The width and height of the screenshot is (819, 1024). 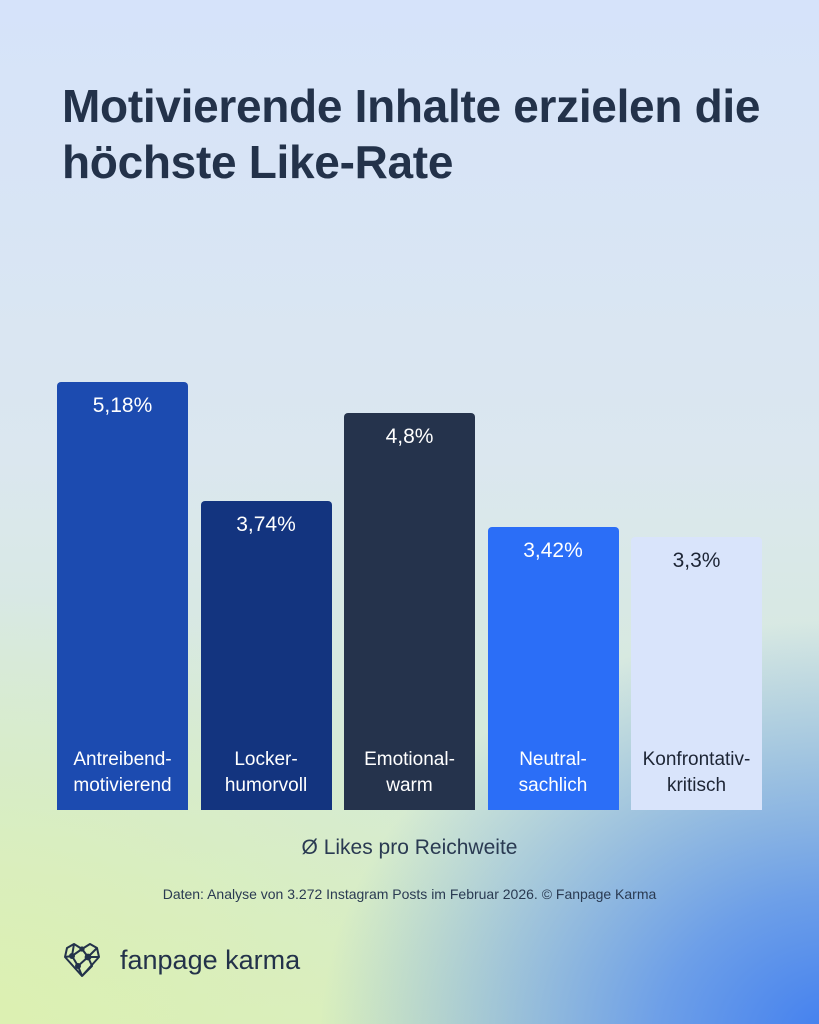 I want to click on category-label: Emotional-warm, so click(x=409, y=772).